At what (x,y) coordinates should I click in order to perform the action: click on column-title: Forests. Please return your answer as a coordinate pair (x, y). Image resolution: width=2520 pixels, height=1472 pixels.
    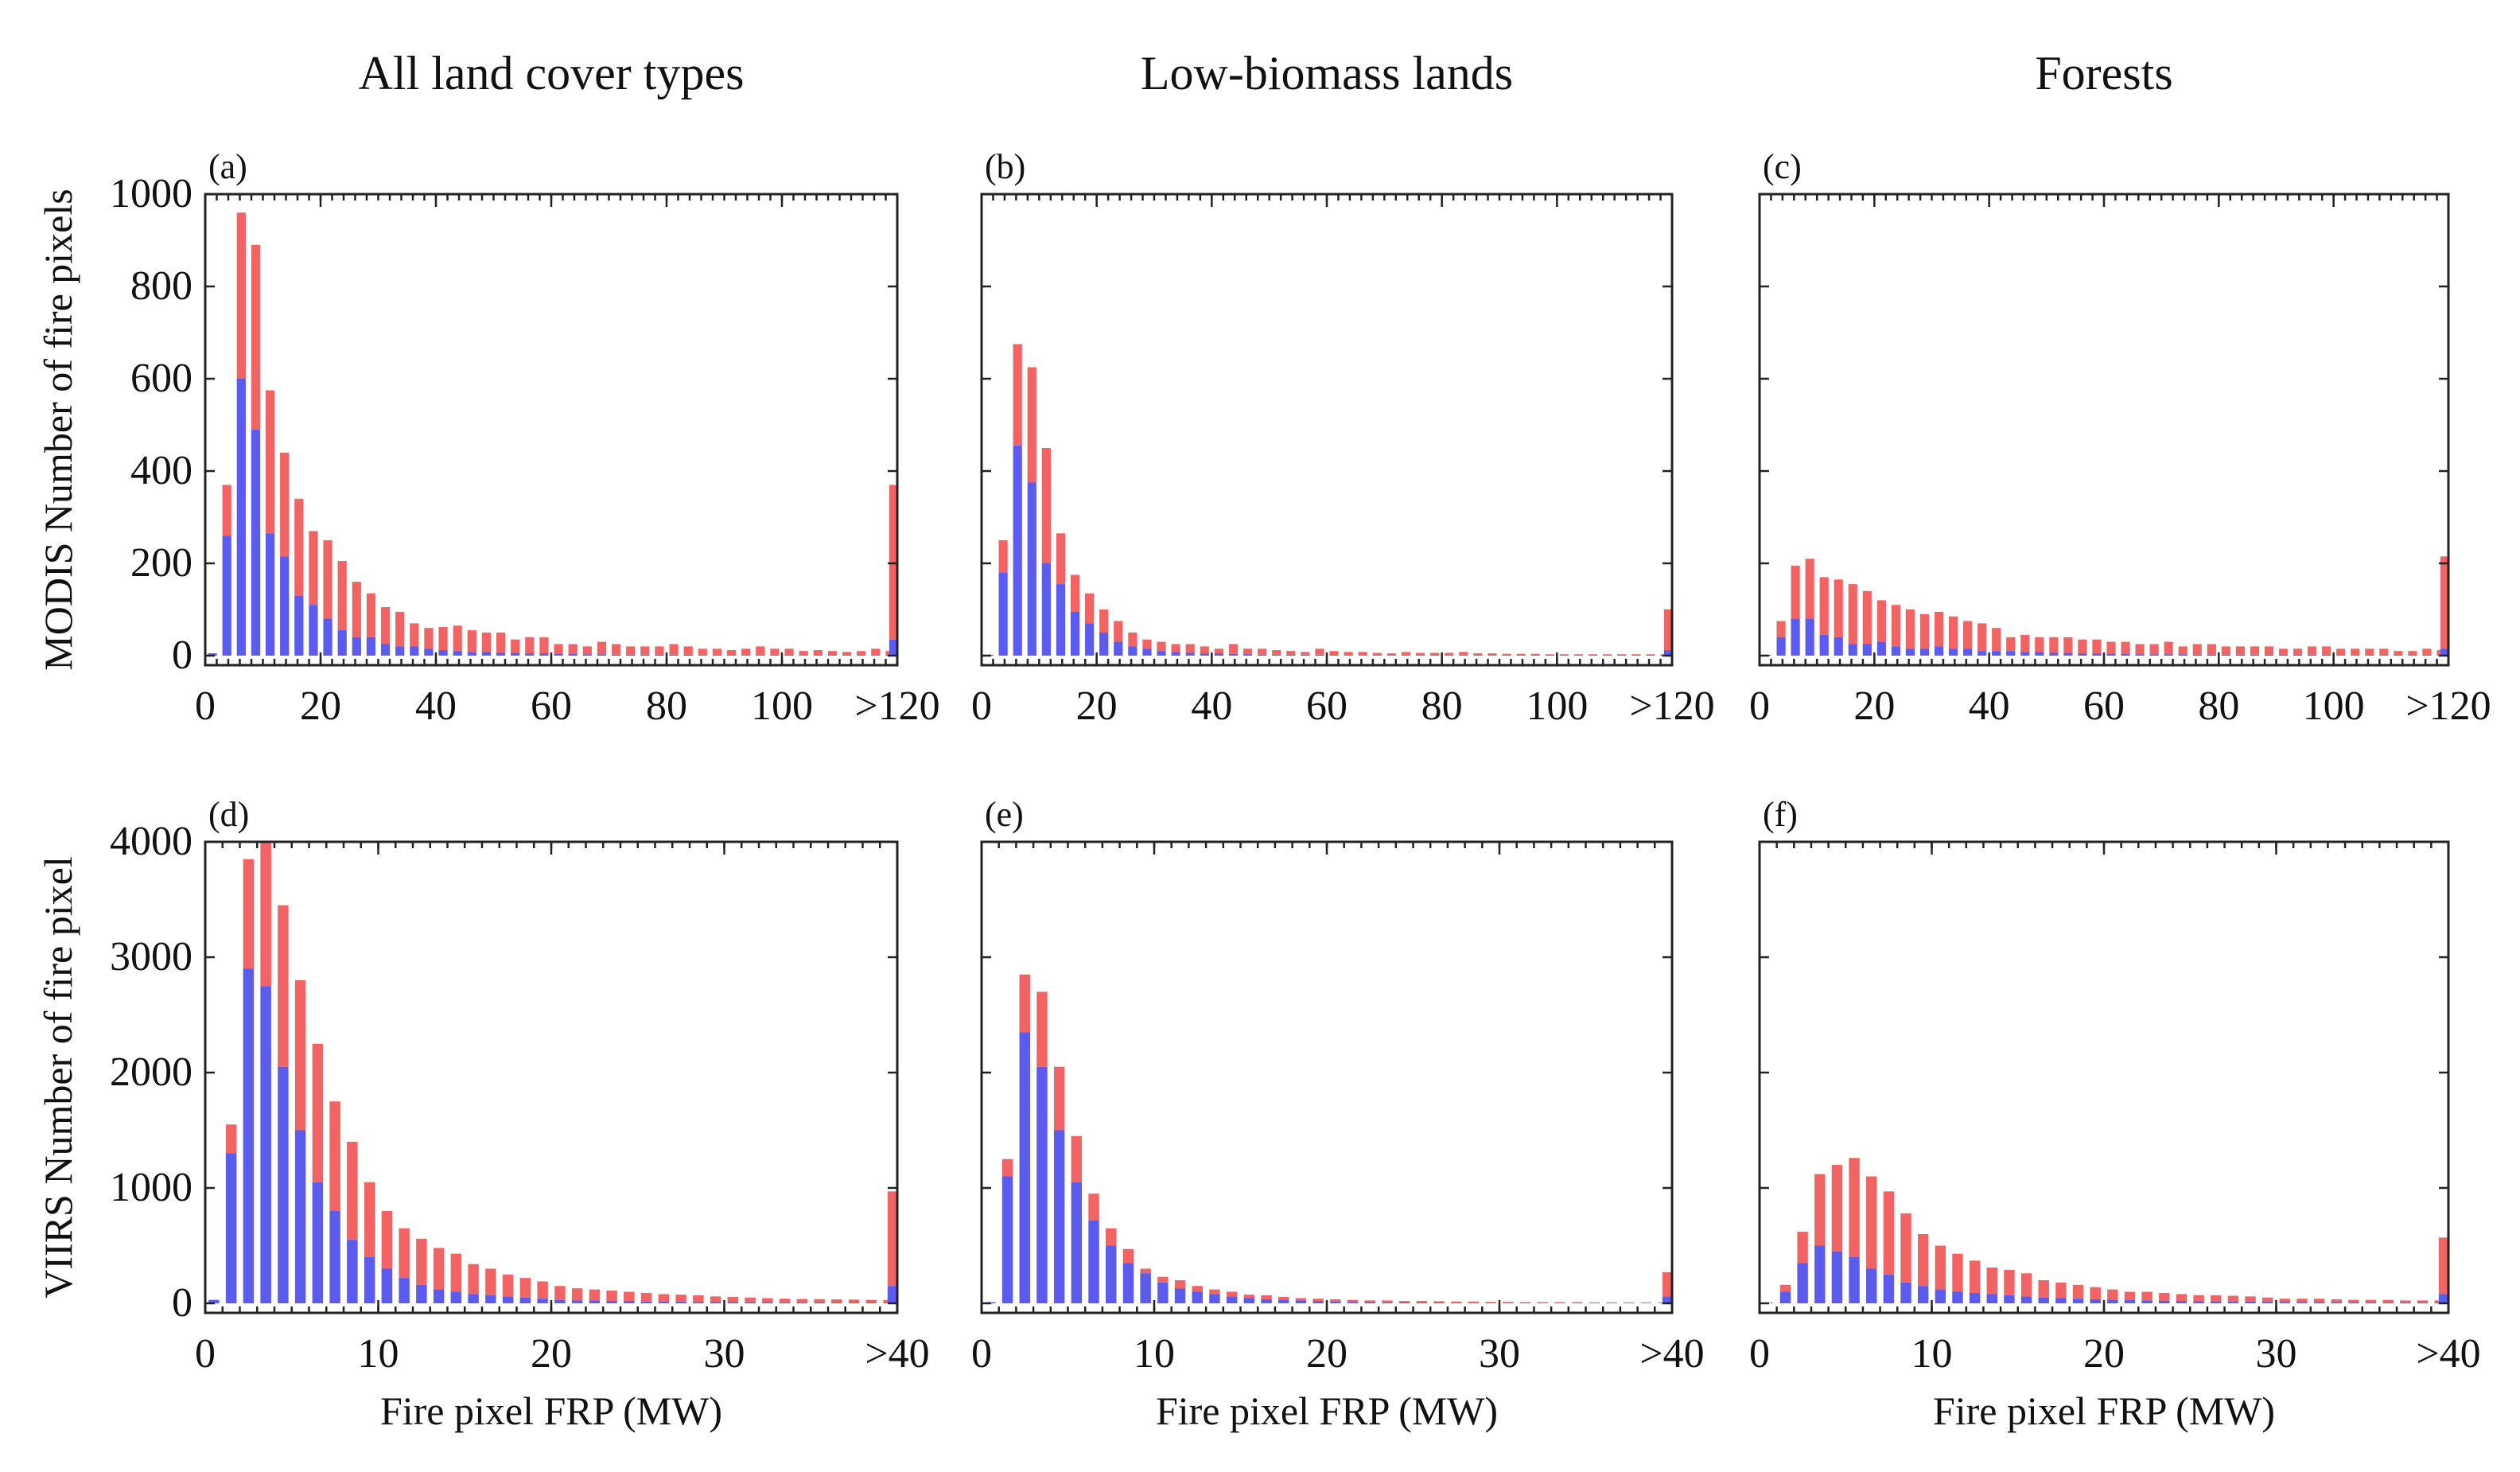
    Looking at the image, I should click on (2103, 73).